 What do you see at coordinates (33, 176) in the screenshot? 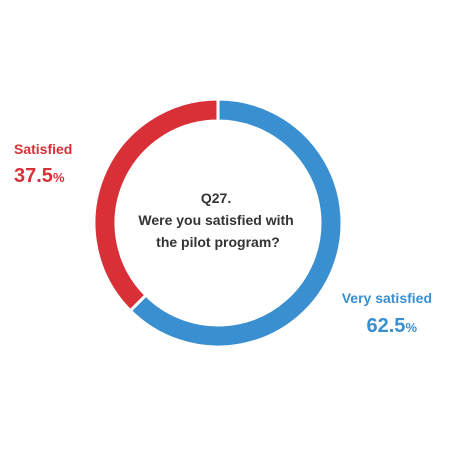
I see `slice-value-number: 37.5` at bounding box center [33, 176].